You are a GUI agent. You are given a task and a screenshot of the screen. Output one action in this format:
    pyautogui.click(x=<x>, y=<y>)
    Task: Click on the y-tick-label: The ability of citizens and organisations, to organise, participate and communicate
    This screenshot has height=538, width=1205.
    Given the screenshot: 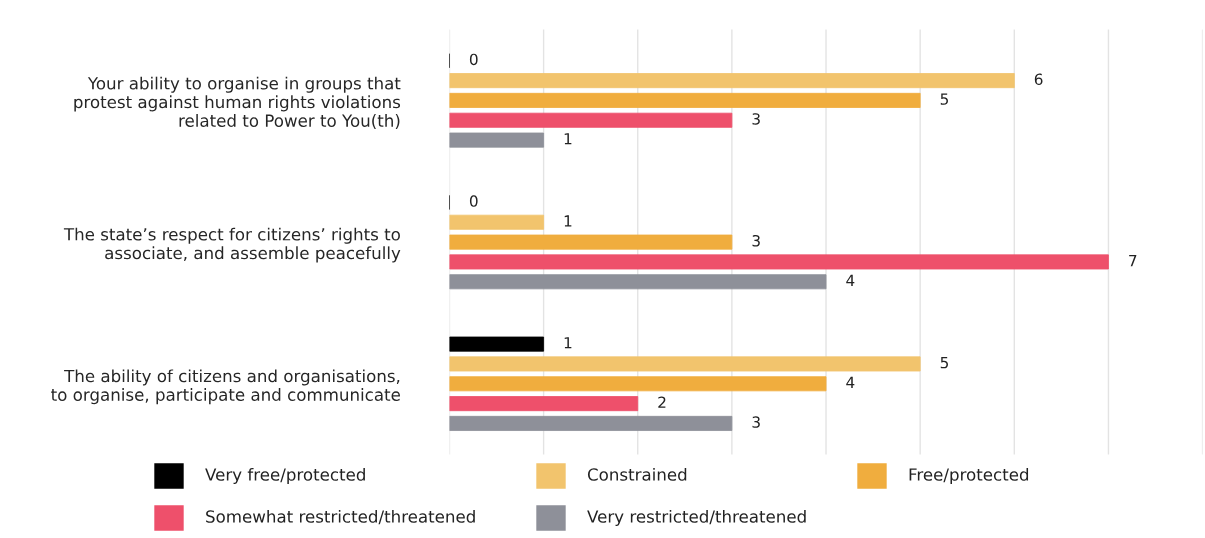 What is the action you would take?
    pyautogui.click(x=225, y=387)
    